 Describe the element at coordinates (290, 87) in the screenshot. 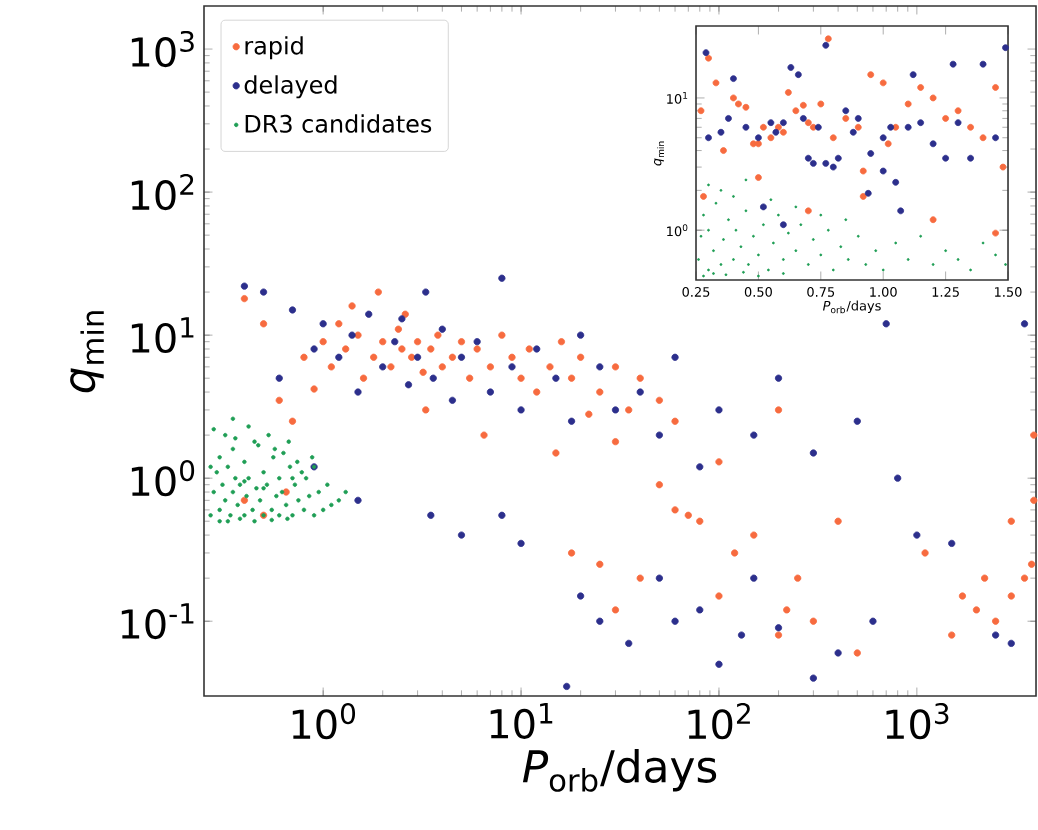

I see `legend-label: delayed` at that location.